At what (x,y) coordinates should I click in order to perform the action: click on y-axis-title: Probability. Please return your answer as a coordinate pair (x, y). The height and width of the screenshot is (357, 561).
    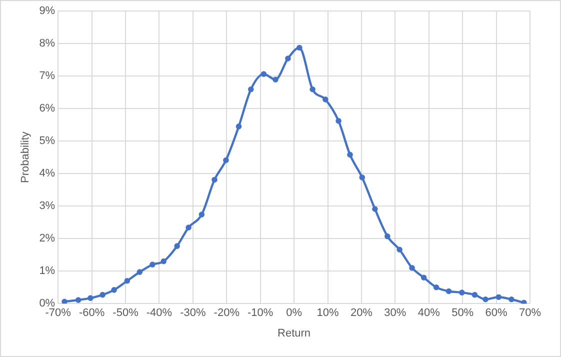
    Looking at the image, I should click on (26, 157).